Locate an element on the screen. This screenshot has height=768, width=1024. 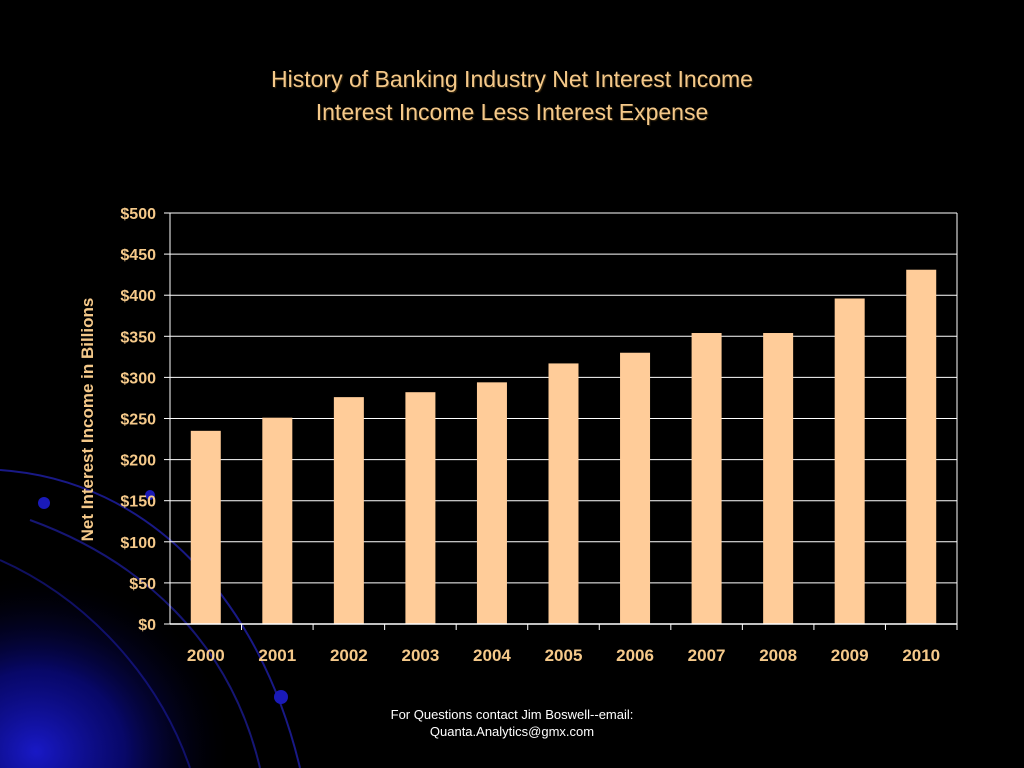
y-tick-label: $0 is located at coordinates (147, 625).